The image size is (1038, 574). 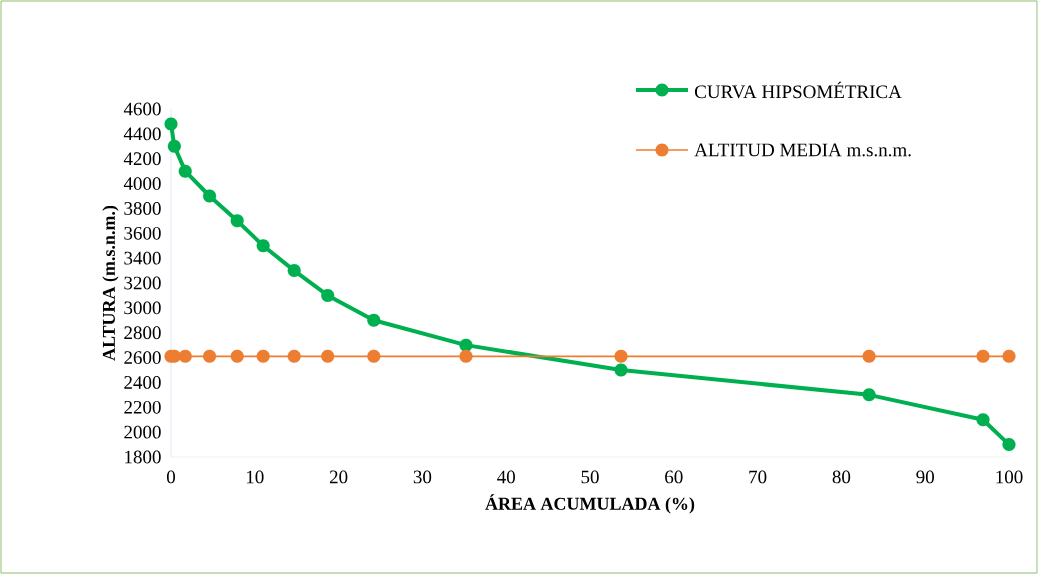 I want to click on y-tick-label: 1800, so click(x=143, y=457).